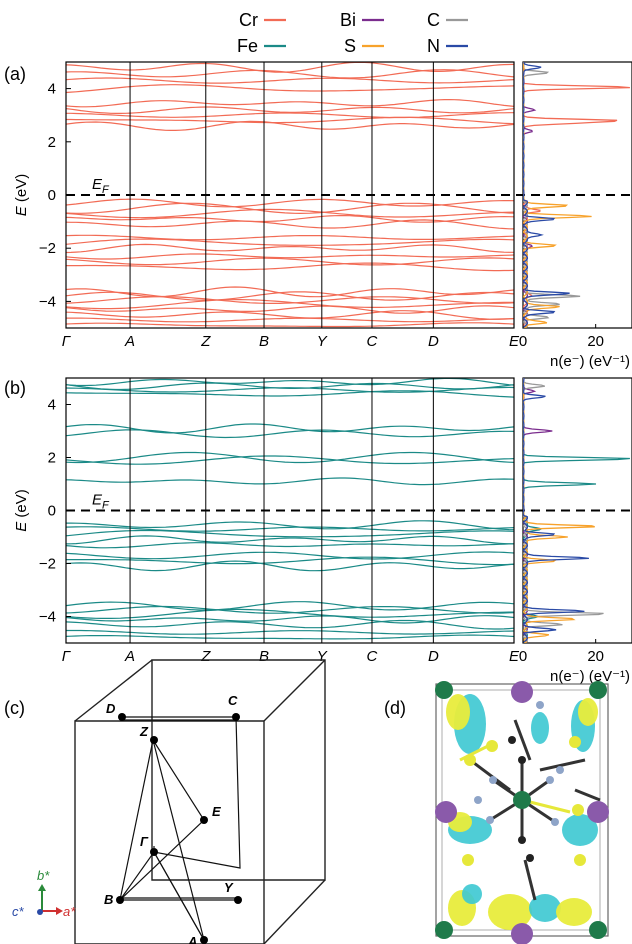  Describe the element at coordinates (43, 875) in the screenshot. I see `axis-label-b: b*` at that location.